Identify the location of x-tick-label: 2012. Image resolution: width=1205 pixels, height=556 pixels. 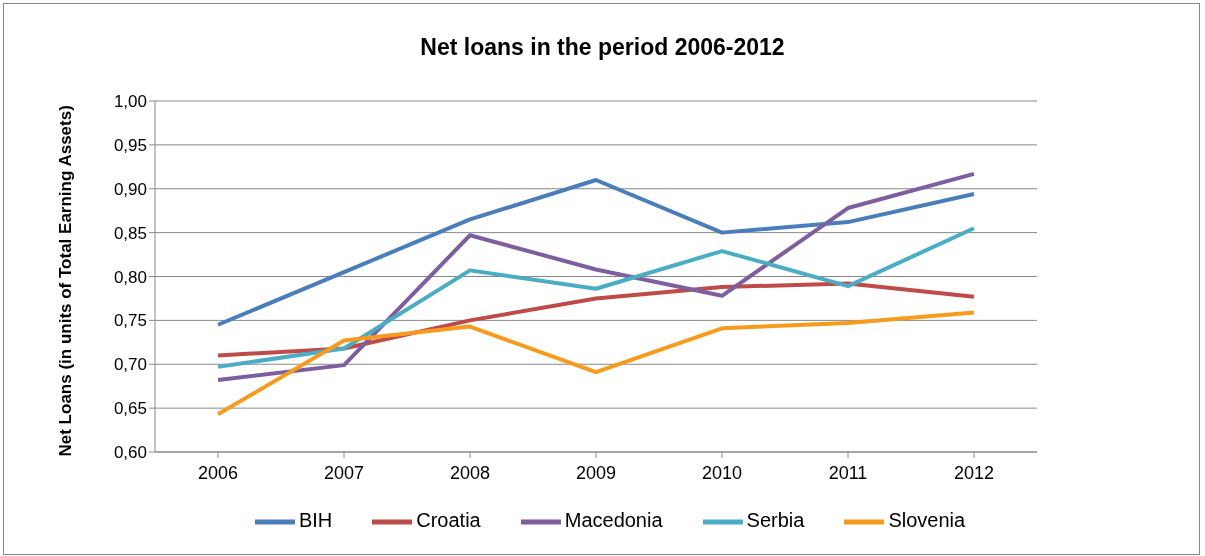
(974, 472).